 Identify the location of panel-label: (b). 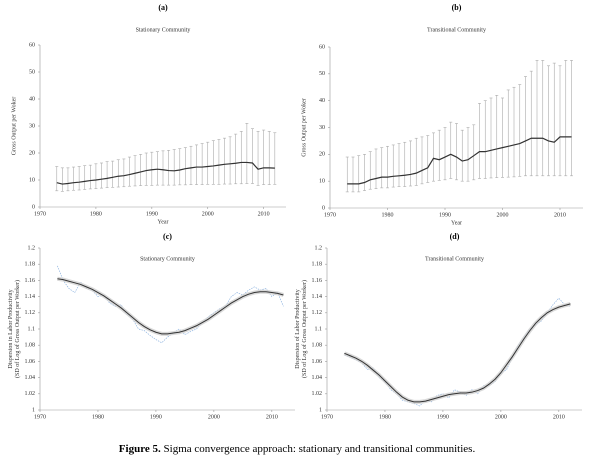
(457, 7).